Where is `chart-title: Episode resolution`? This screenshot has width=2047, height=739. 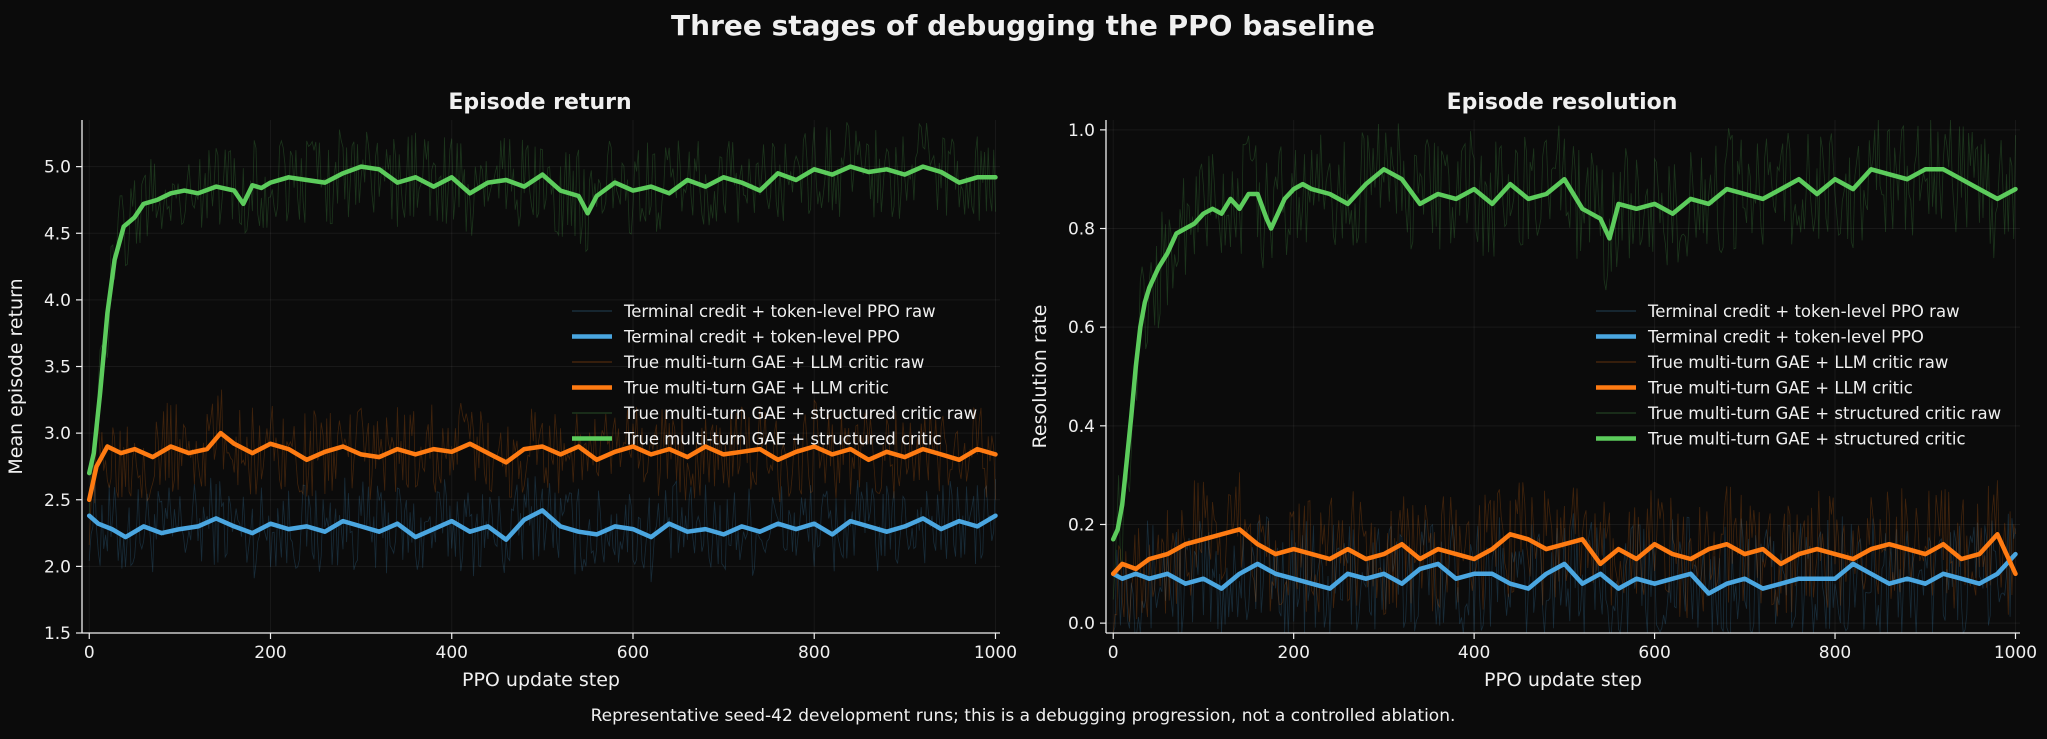 chart-title: Episode resolution is located at coordinates (1562, 102).